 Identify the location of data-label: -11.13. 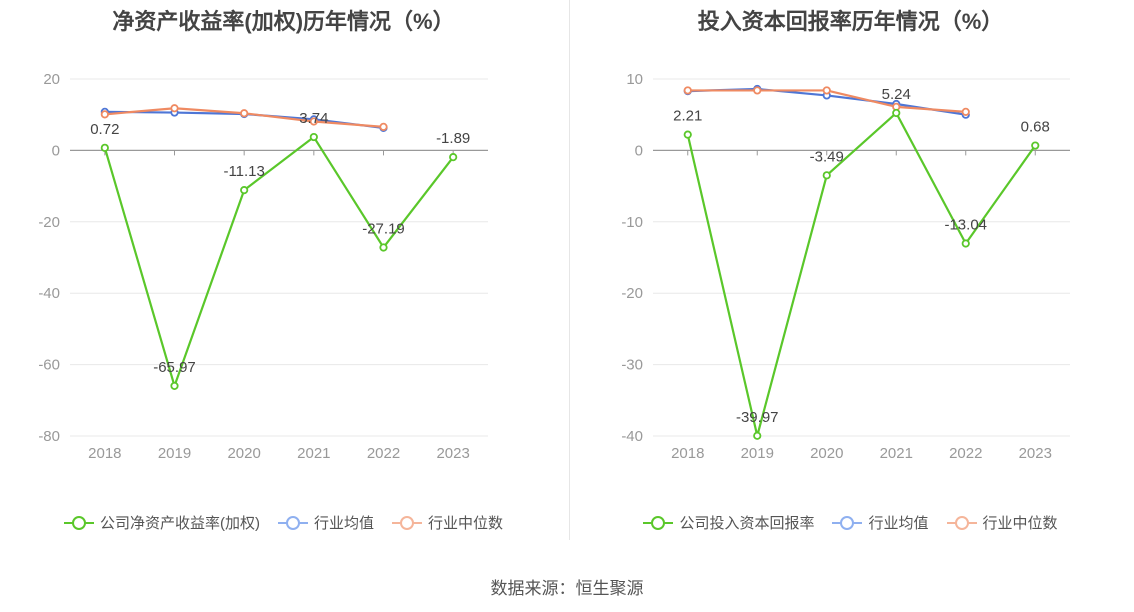
(243, 171).